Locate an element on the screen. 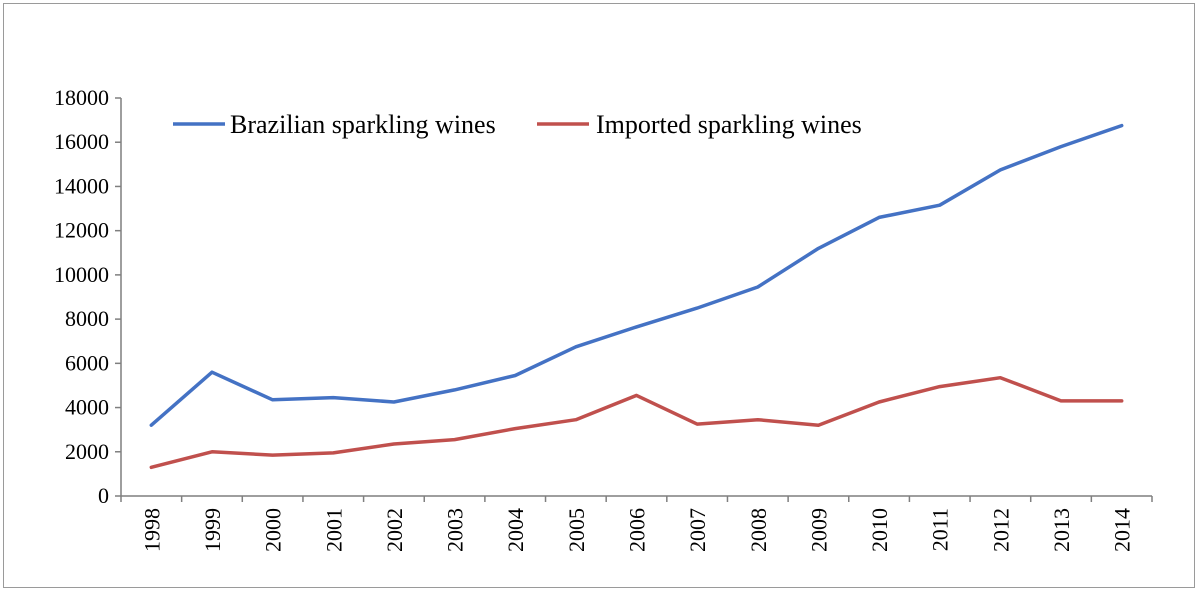 Image resolution: width=1200 pixels, height=593 pixels. y-tick-label: 10000 is located at coordinates (81, 274).